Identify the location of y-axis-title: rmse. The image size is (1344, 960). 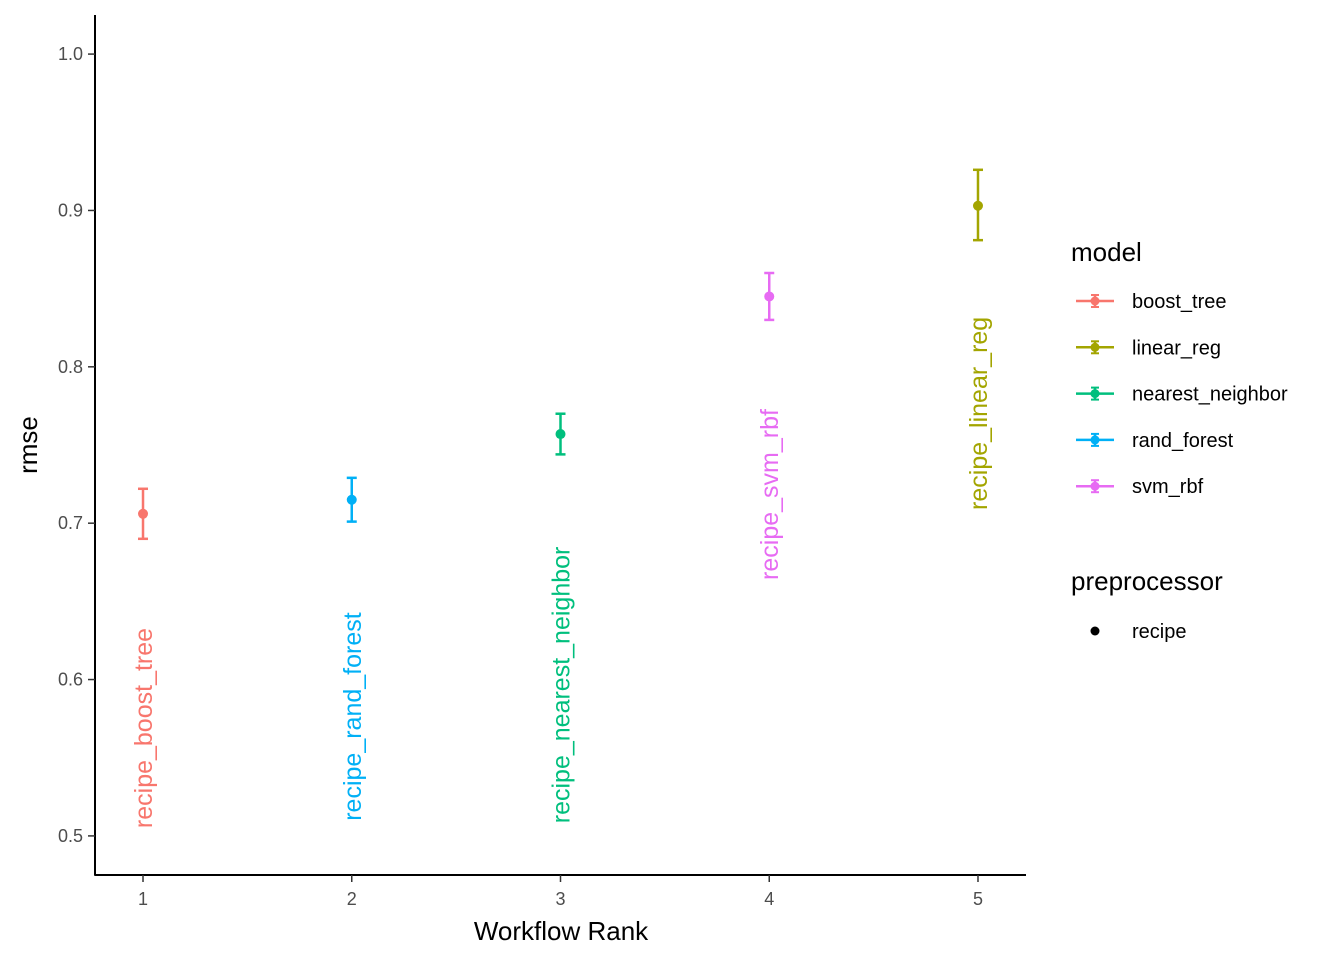
(28, 445).